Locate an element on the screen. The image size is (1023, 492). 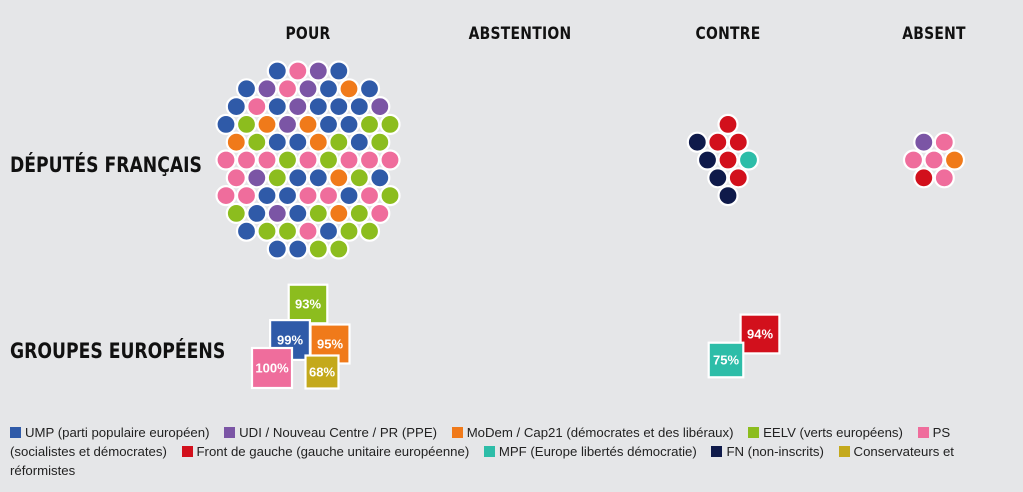
group-square-label-mpf: 75% is located at coordinates (726, 360).